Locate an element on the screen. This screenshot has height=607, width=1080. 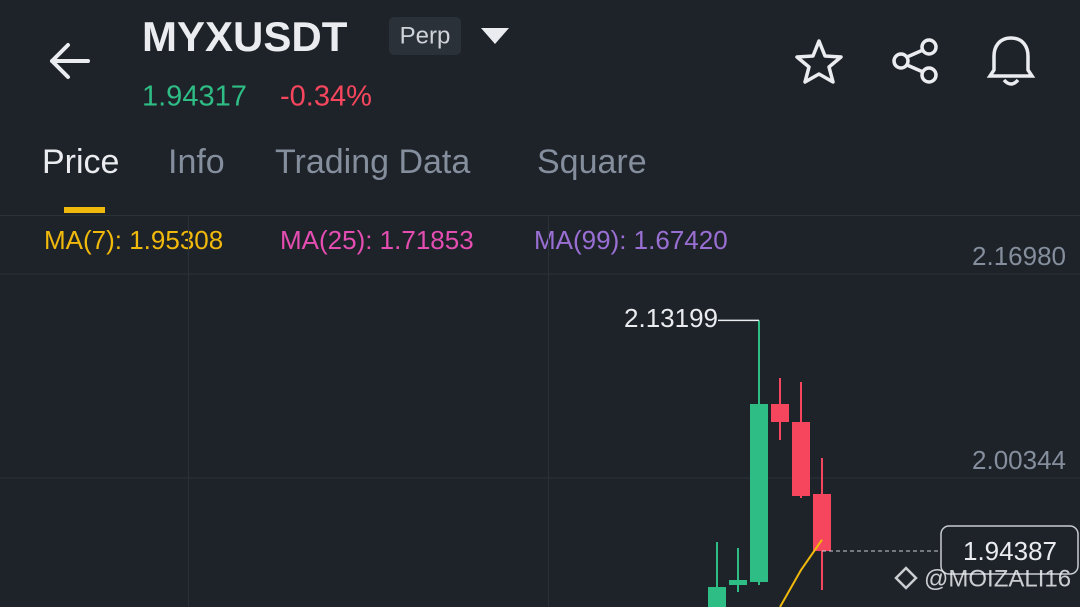
tab: Square is located at coordinates (592, 162).